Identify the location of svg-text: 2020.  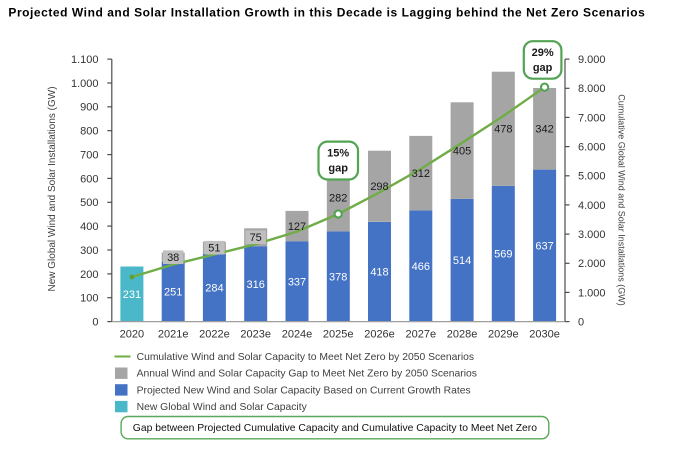
(132, 335).